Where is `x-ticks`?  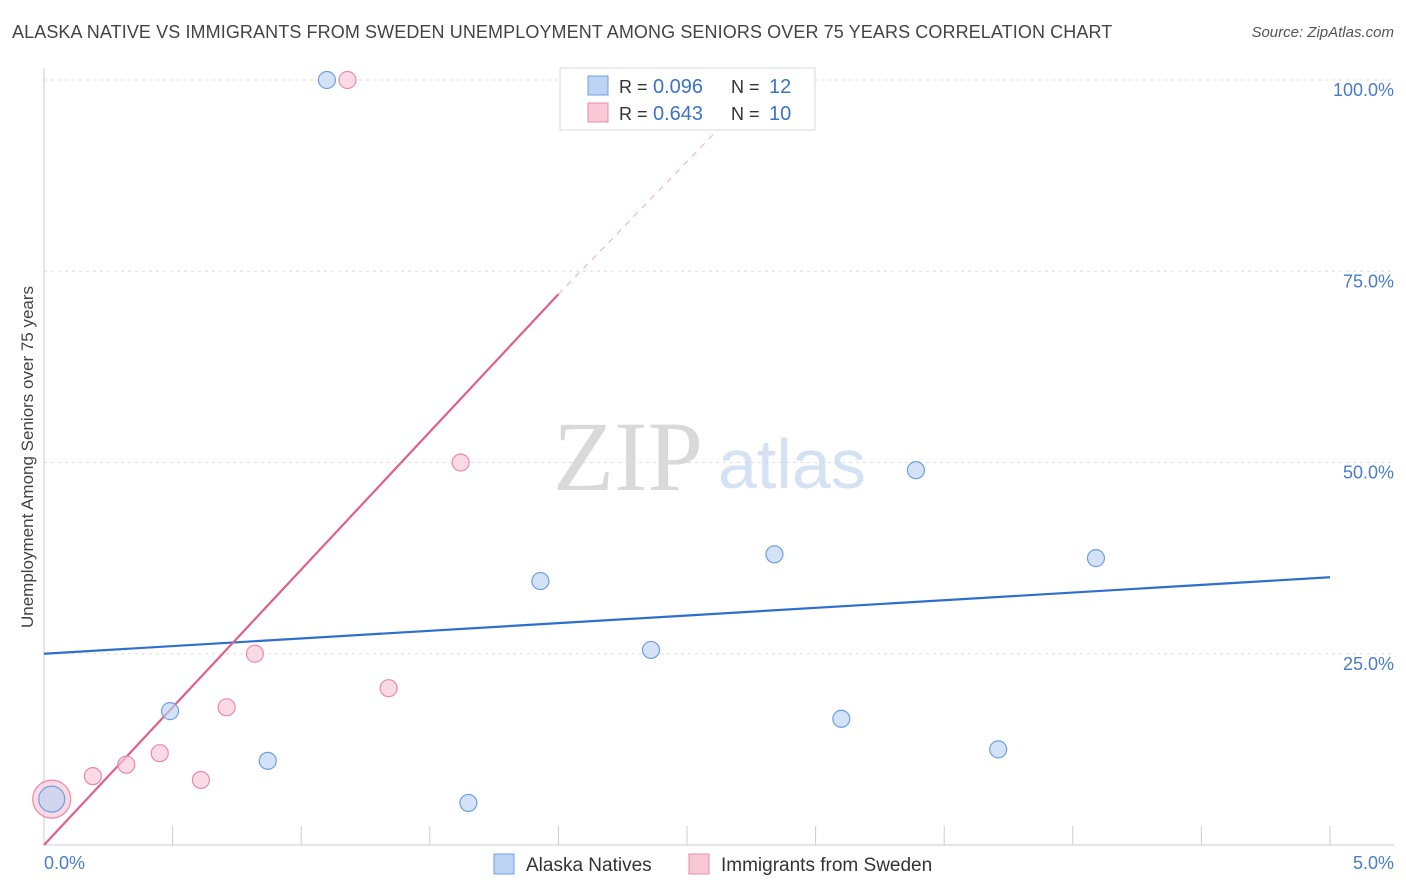 x-ticks is located at coordinates (751, 835).